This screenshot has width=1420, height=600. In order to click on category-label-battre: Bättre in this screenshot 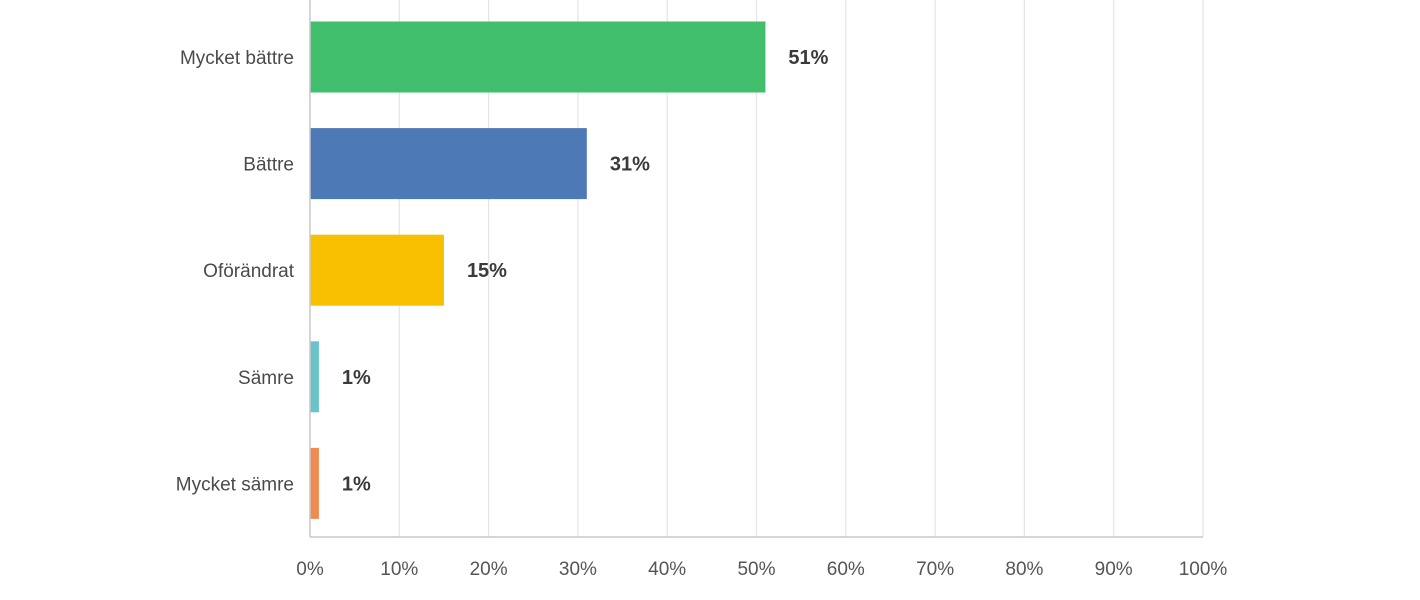, I will do `click(268, 165)`.